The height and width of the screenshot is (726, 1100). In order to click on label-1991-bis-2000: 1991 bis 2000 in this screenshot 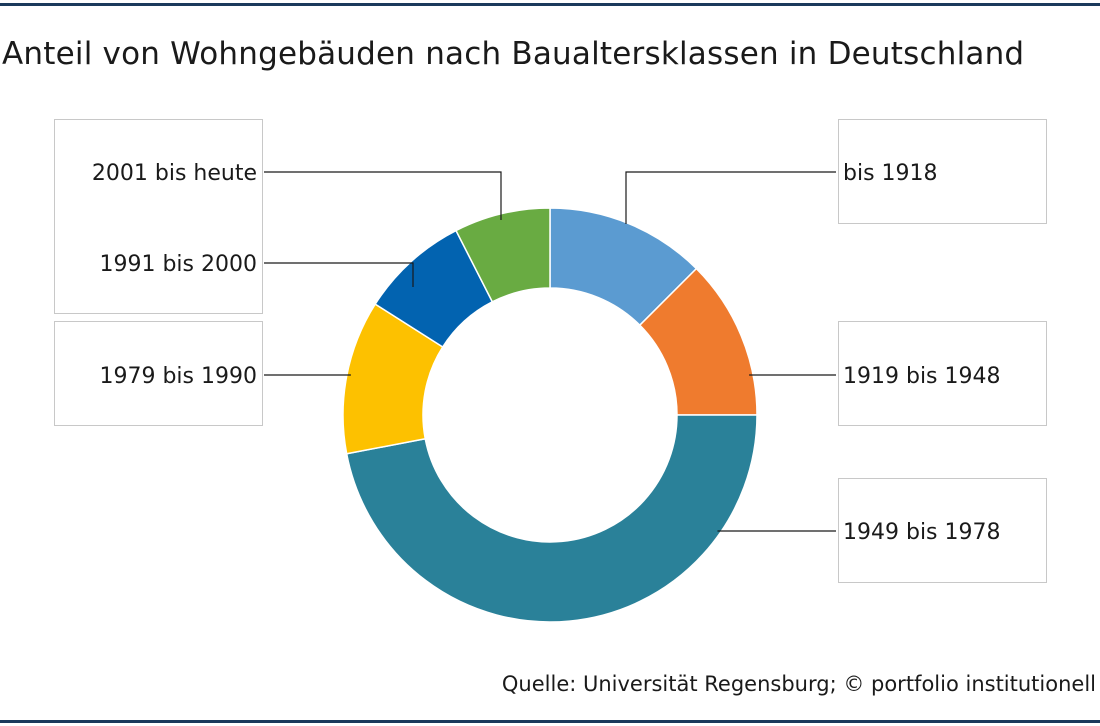, I will do `click(178, 264)`.